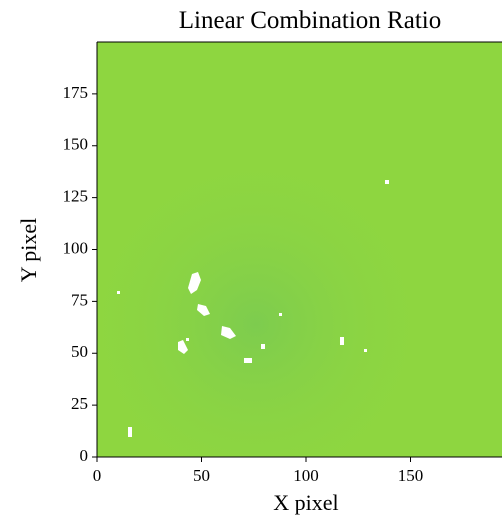 The width and height of the screenshot is (502, 523). Describe the element at coordinates (411, 475) in the screenshot. I see `x-tick-label: 150` at that location.